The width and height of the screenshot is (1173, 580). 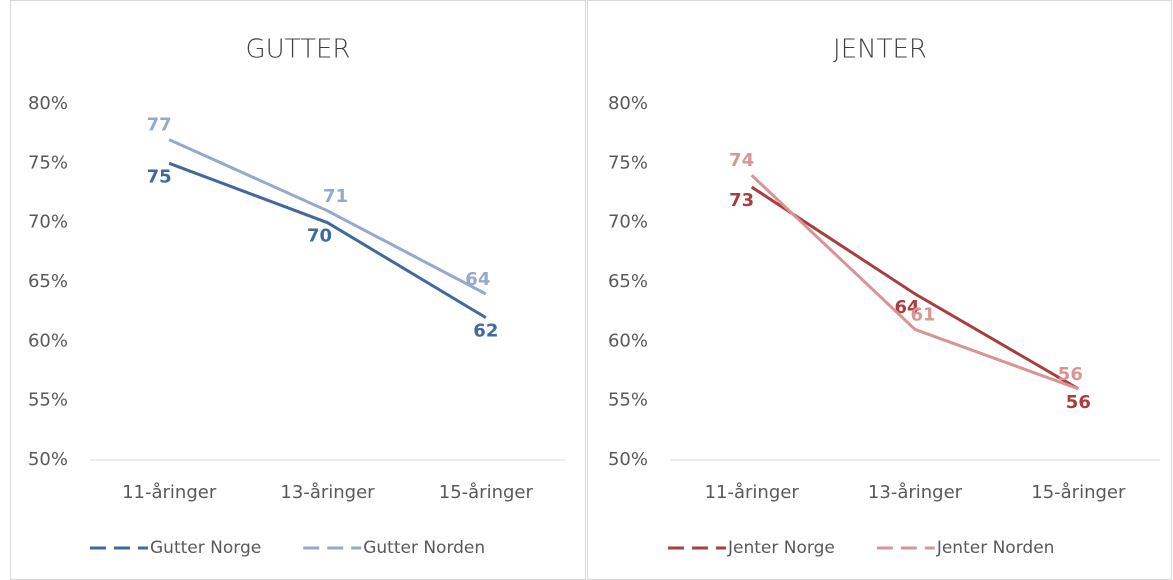 What do you see at coordinates (995, 548) in the screenshot?
I see `legend-label: Jenter Norden` at bounding box center [995, 548].